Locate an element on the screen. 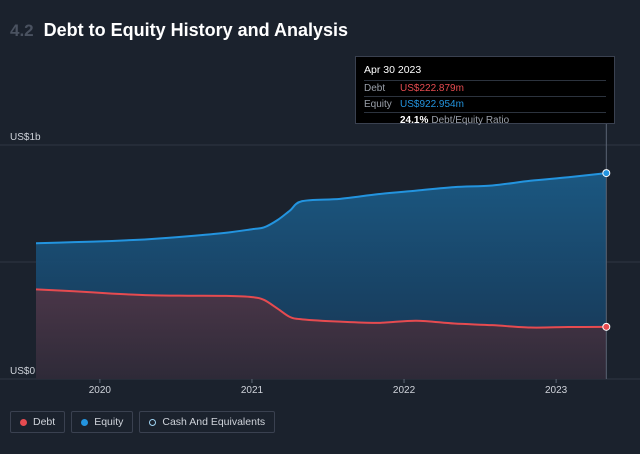  equity-dot-icon is located at coordinates (85, 422).